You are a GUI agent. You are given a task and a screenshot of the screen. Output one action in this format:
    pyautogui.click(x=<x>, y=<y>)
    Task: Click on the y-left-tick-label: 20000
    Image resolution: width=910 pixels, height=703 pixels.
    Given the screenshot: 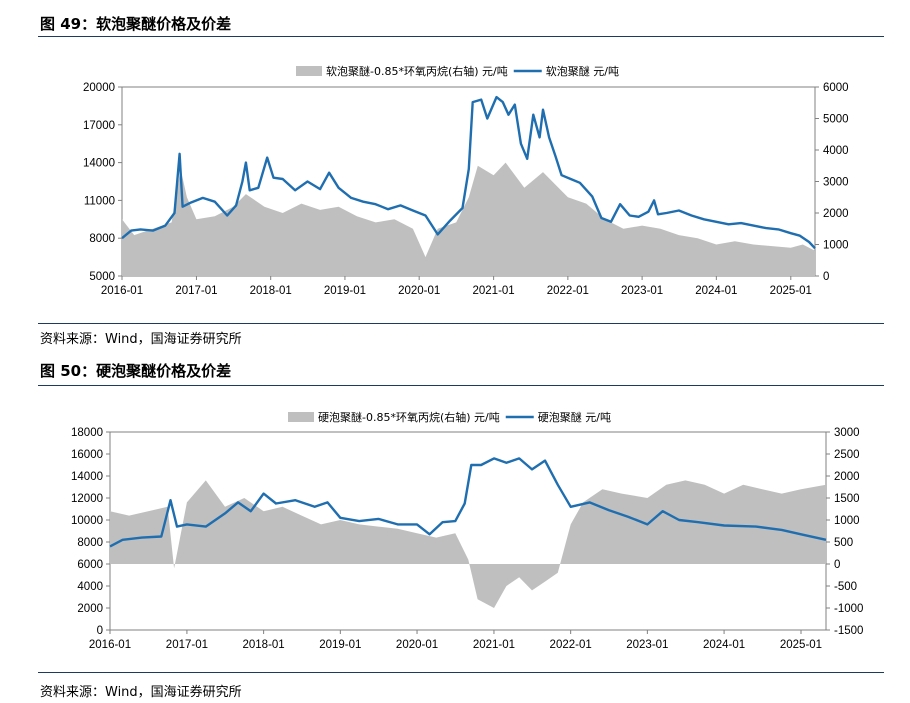 What is the action you would take?
    pyautogui.click(x=99, y=88)
    